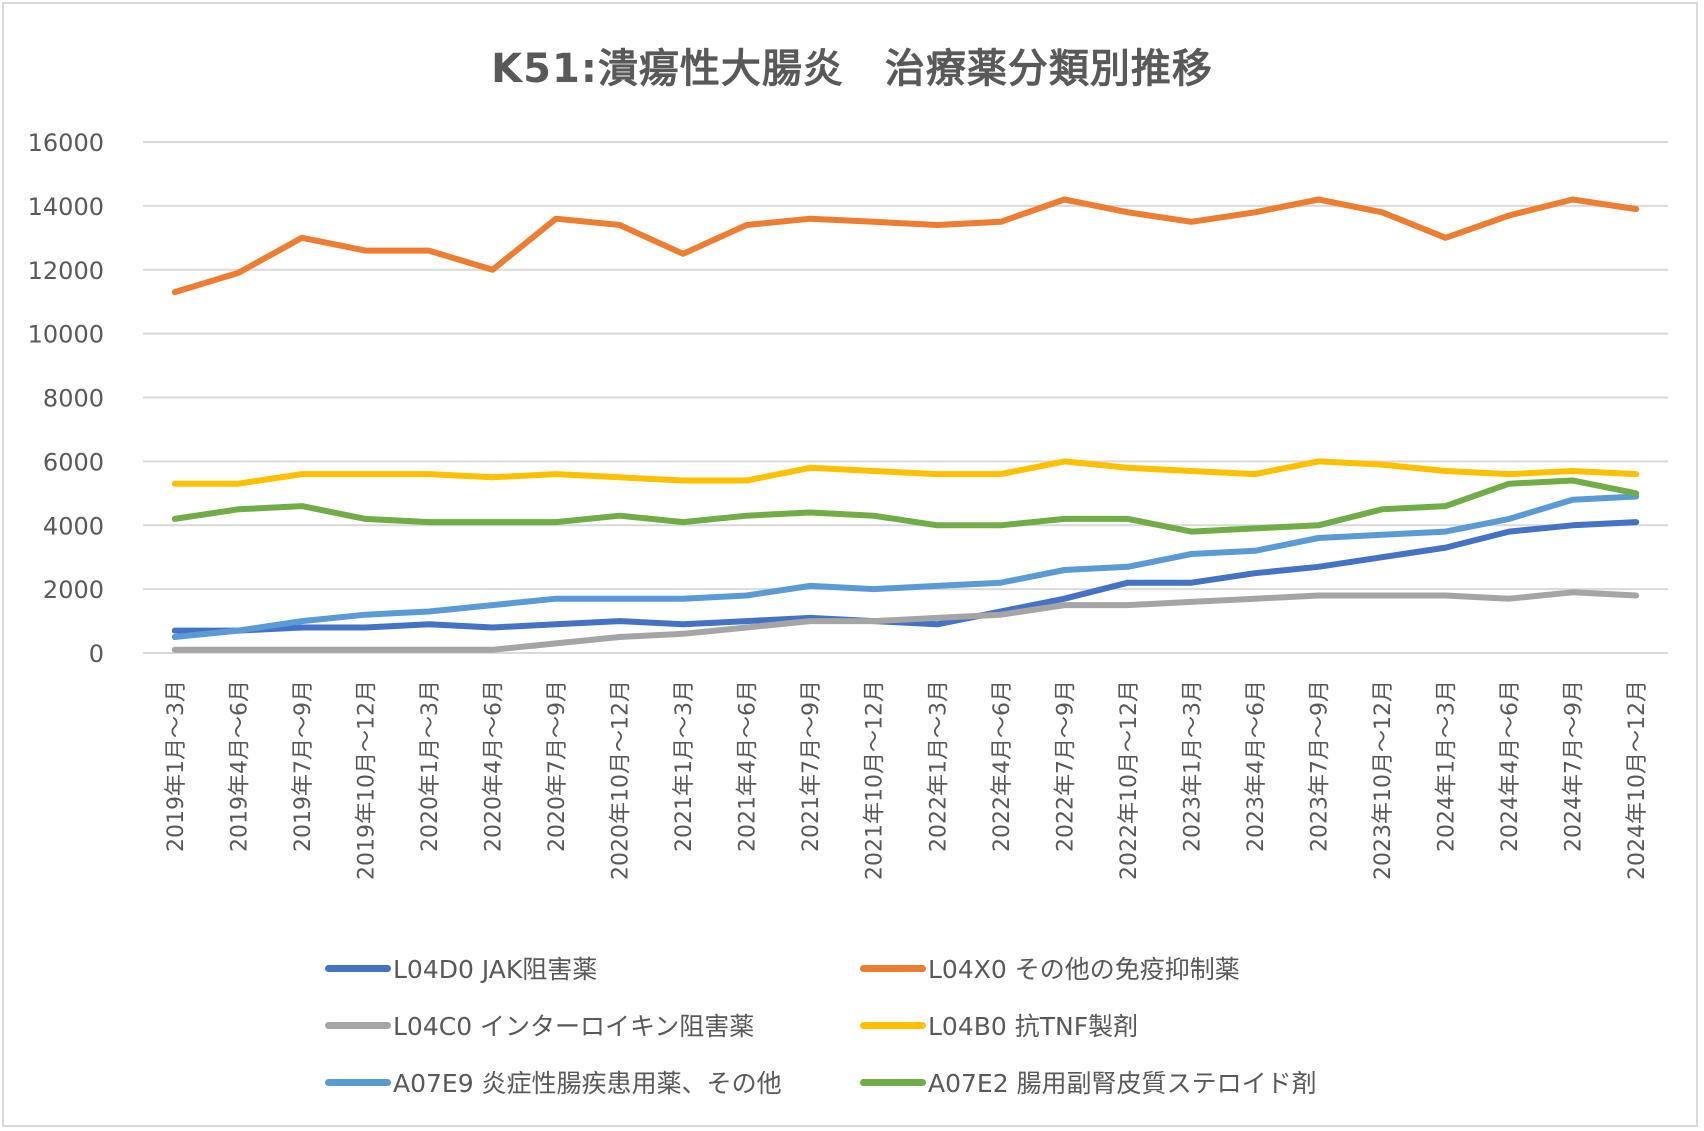 This screenshot has width=1704, height=1131. What do you see at coordinates (73, 462) in the screenshot?
I see `y-tick-label: 6000` at bounding box center [73, 462].